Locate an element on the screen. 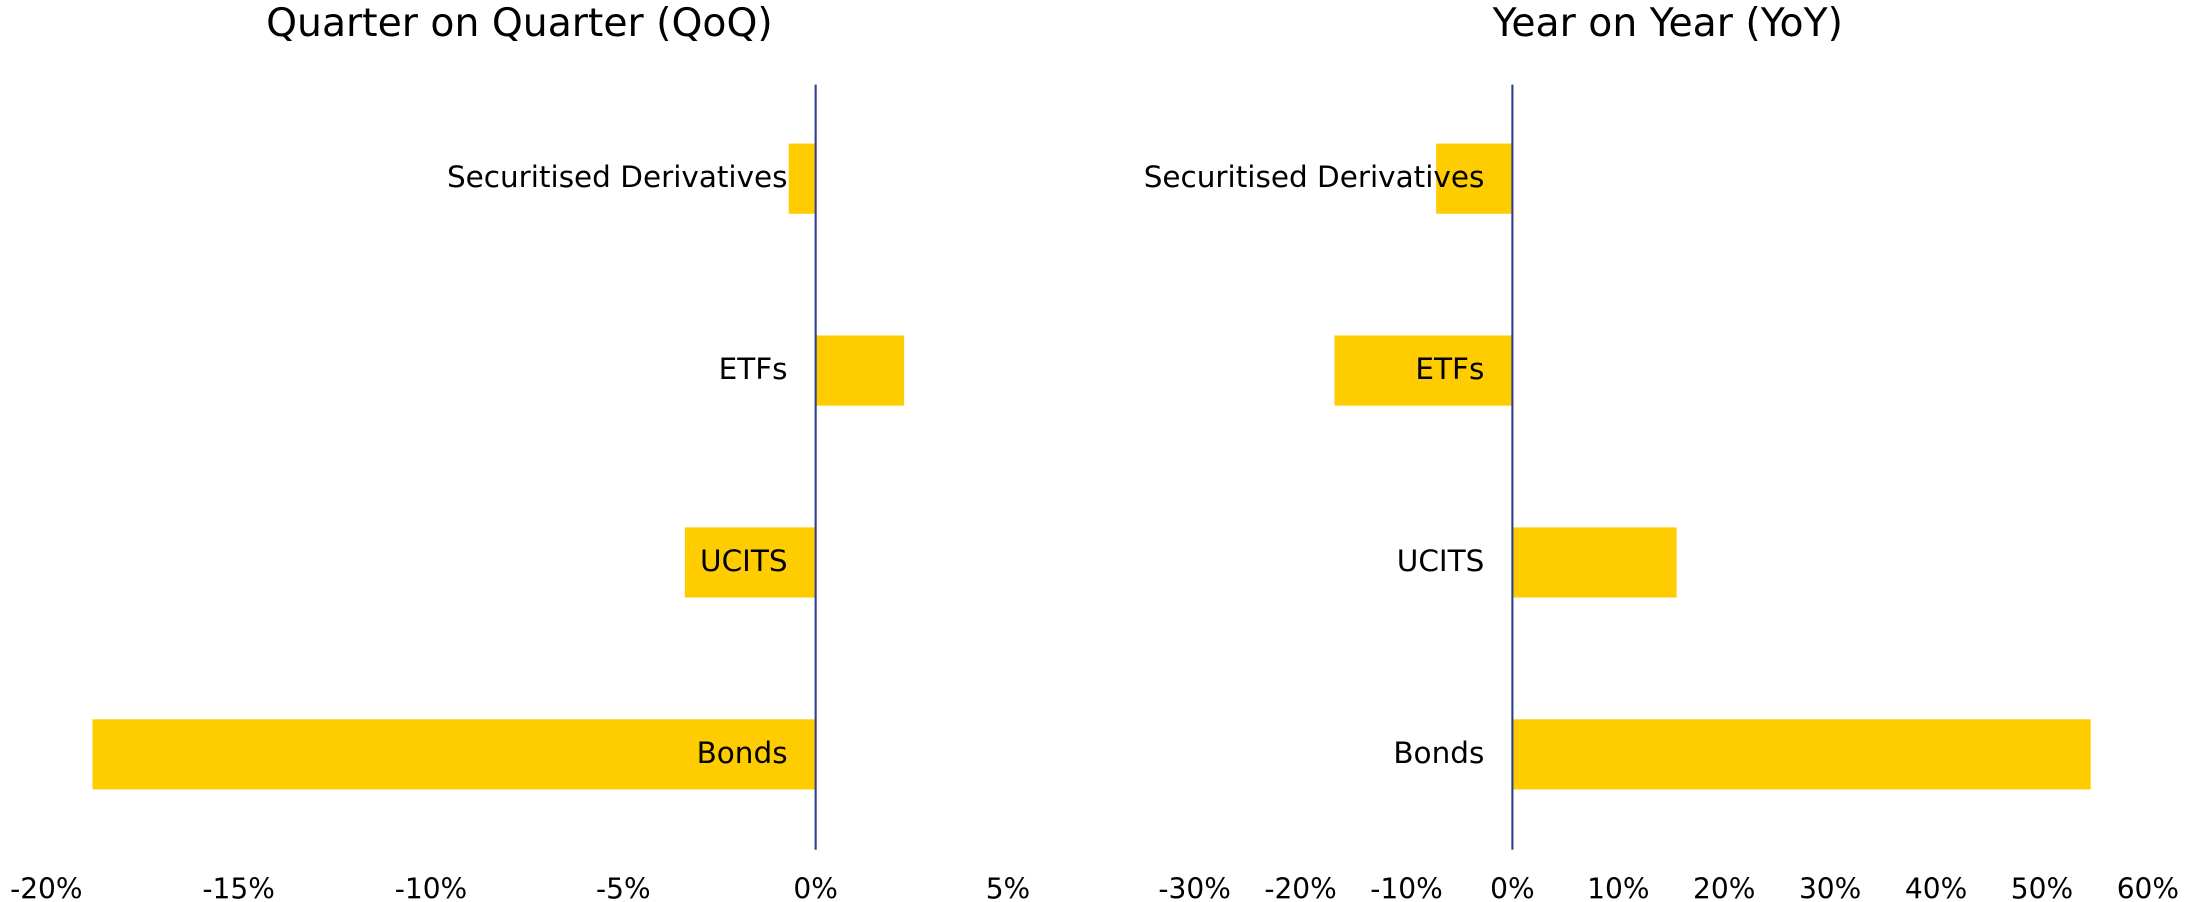  x-tick-label: 60% is located at coordinates (2148, 887).